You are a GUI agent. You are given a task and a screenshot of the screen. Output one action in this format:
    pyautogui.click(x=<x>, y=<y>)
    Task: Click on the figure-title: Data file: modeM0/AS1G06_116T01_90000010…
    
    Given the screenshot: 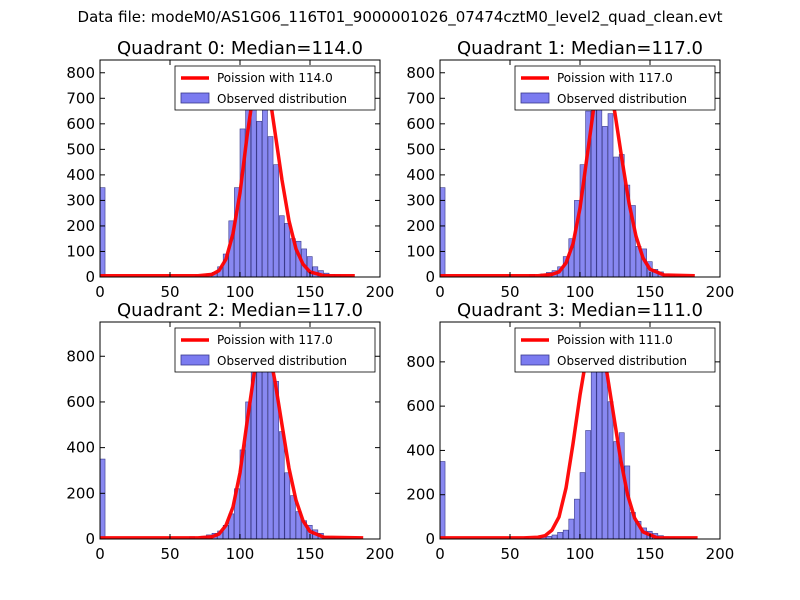 What is the action you would take?
    pyautogui.click(x=400, y=17)
    